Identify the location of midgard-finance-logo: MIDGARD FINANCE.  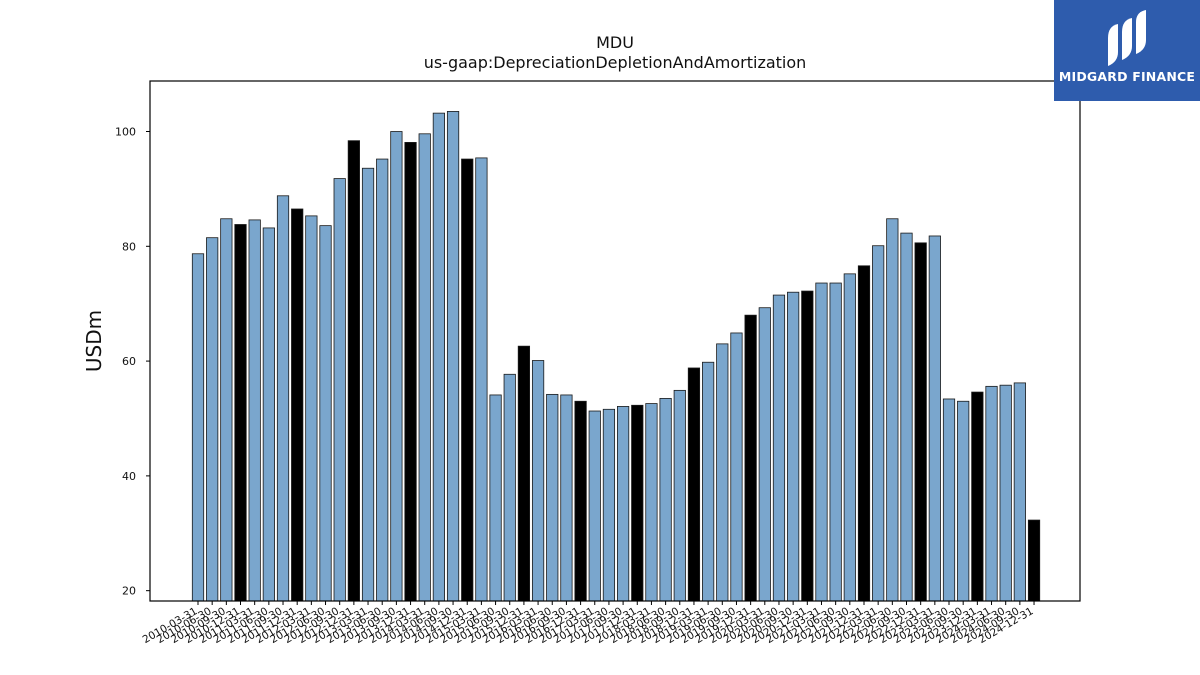
(1127, 50).